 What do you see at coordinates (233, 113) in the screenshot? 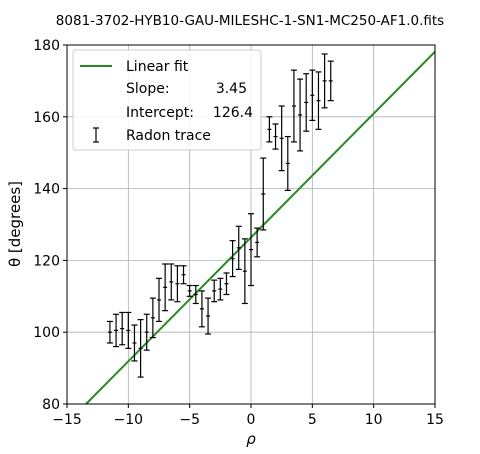
I see `legend-intercept-value: 126.4` at bounding box center [233, 113].